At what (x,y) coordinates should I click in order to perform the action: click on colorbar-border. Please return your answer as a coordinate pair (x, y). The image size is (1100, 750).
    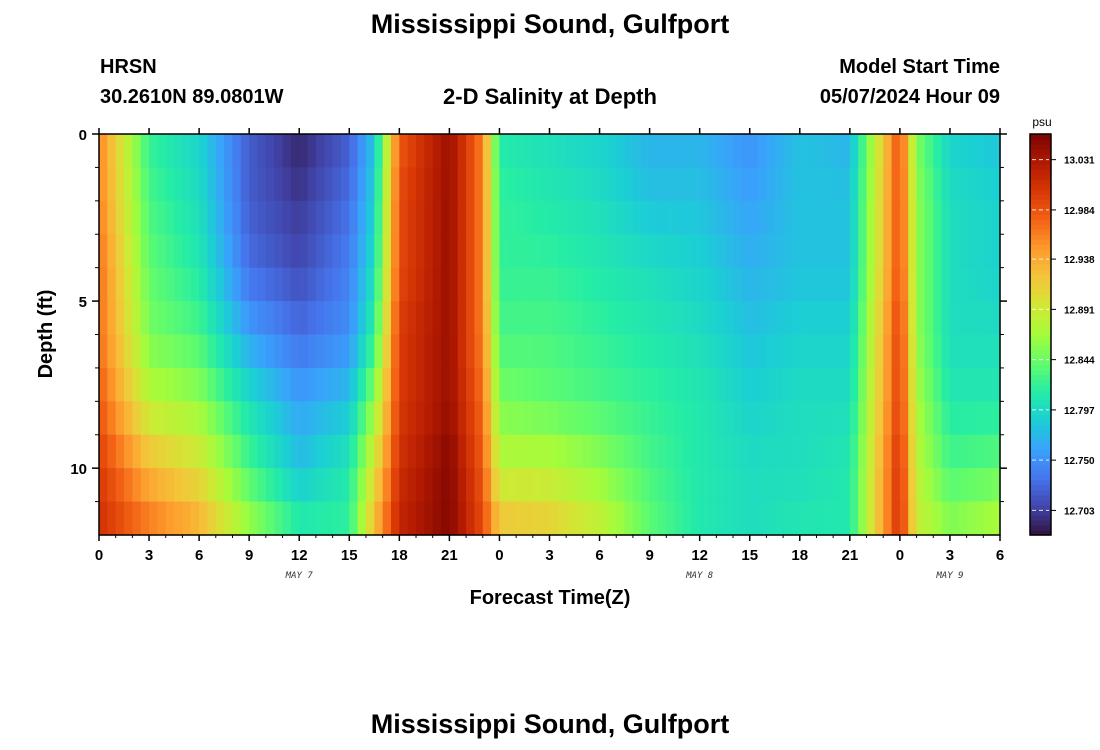
    Looking at the image, I should click on (1040, 334).